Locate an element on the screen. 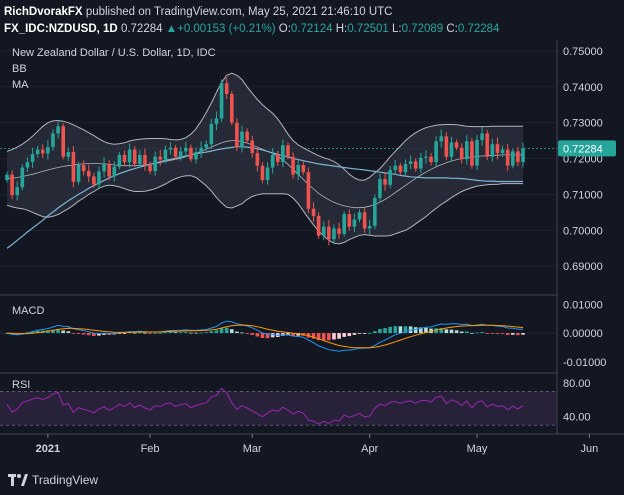  author-name: RichDvorakFX is located at coordinates (43, 12).